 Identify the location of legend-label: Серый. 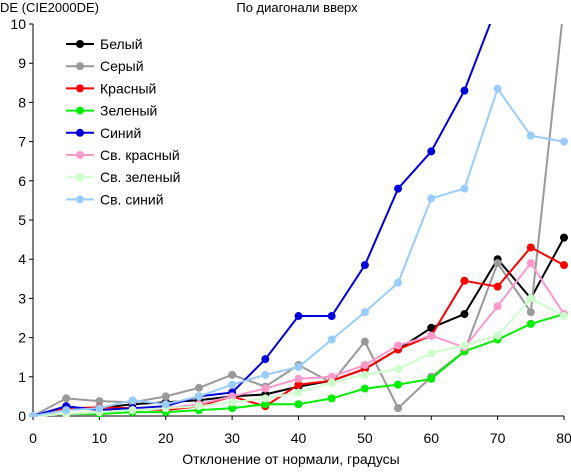
(122, 66).